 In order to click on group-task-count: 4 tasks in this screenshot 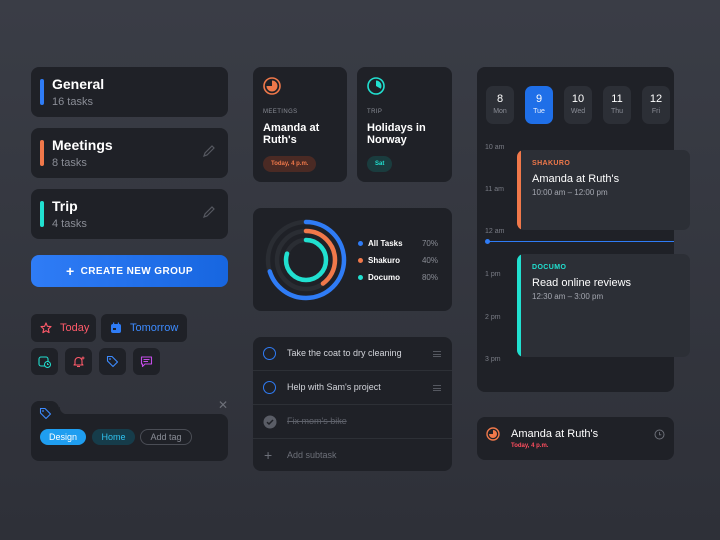, I will do `click(69, 224)`.